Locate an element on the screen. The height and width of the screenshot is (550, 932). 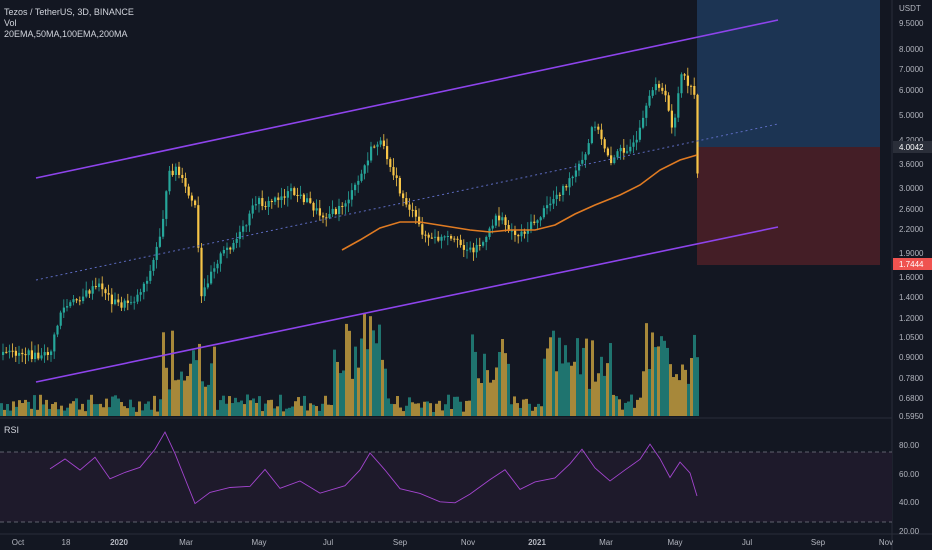
price-tick-label: 6.0000 is located at coordinates (911, 90).